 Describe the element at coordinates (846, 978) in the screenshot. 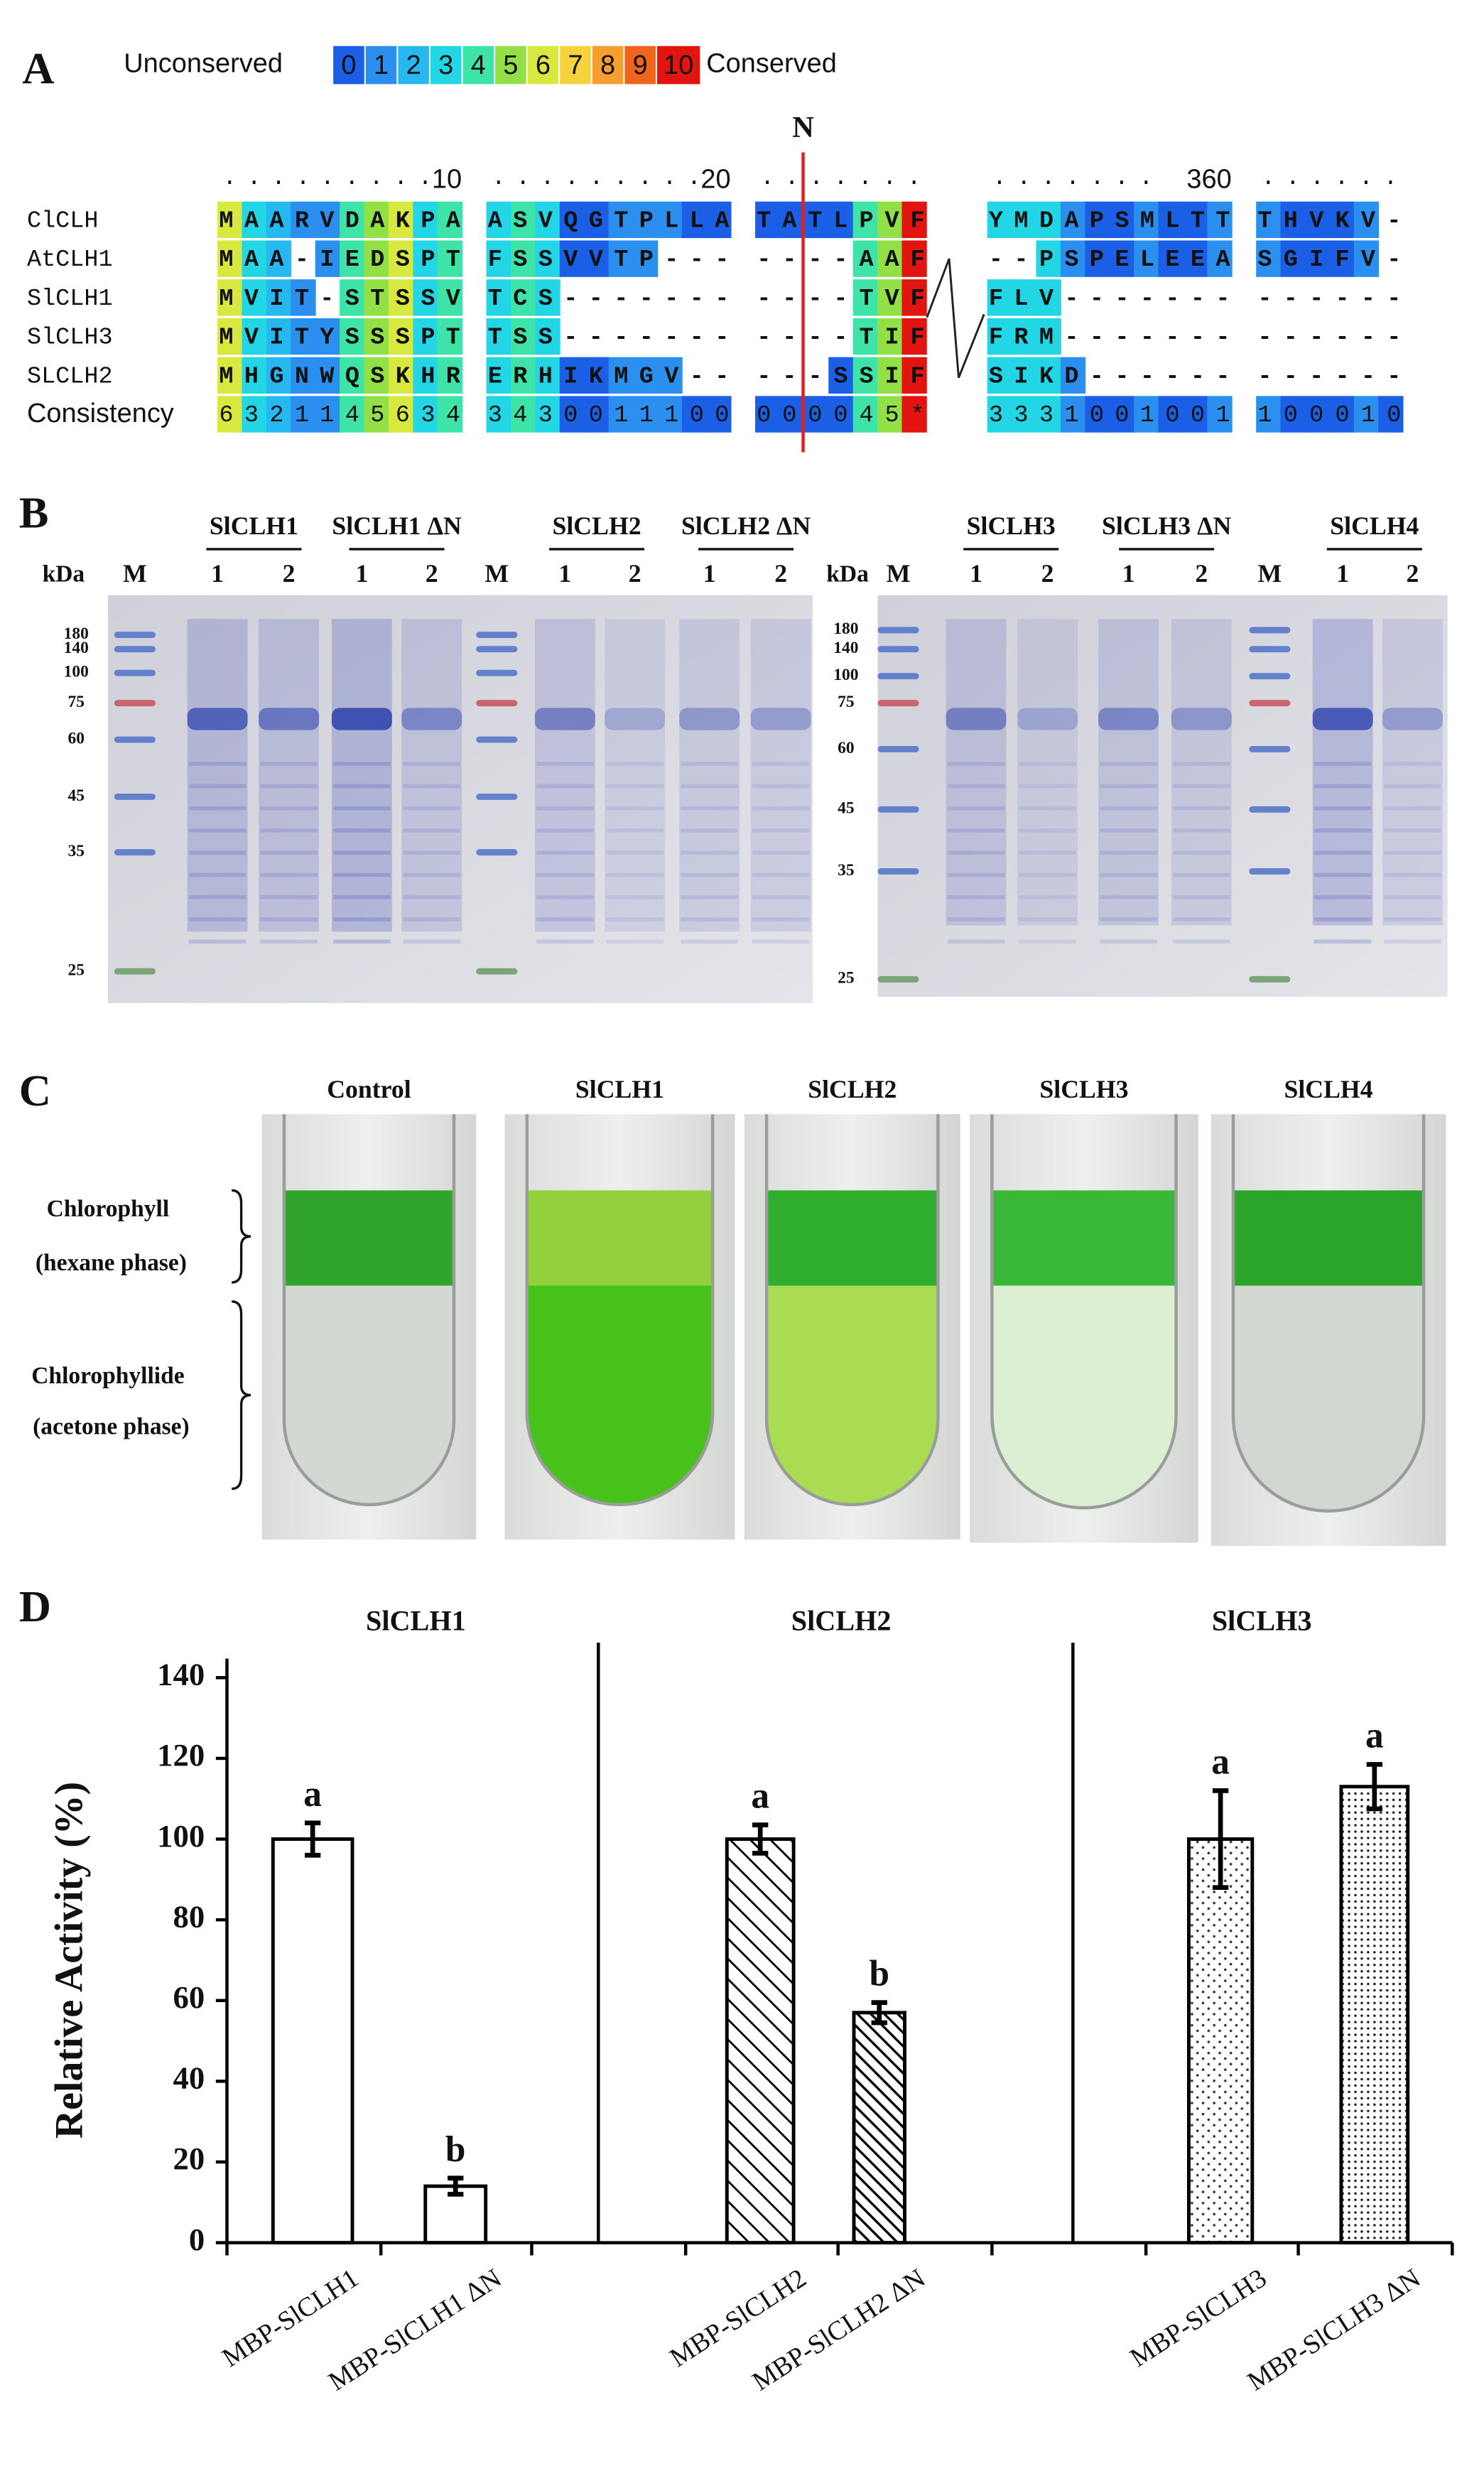

I see `ladder-label: 25` at that location.